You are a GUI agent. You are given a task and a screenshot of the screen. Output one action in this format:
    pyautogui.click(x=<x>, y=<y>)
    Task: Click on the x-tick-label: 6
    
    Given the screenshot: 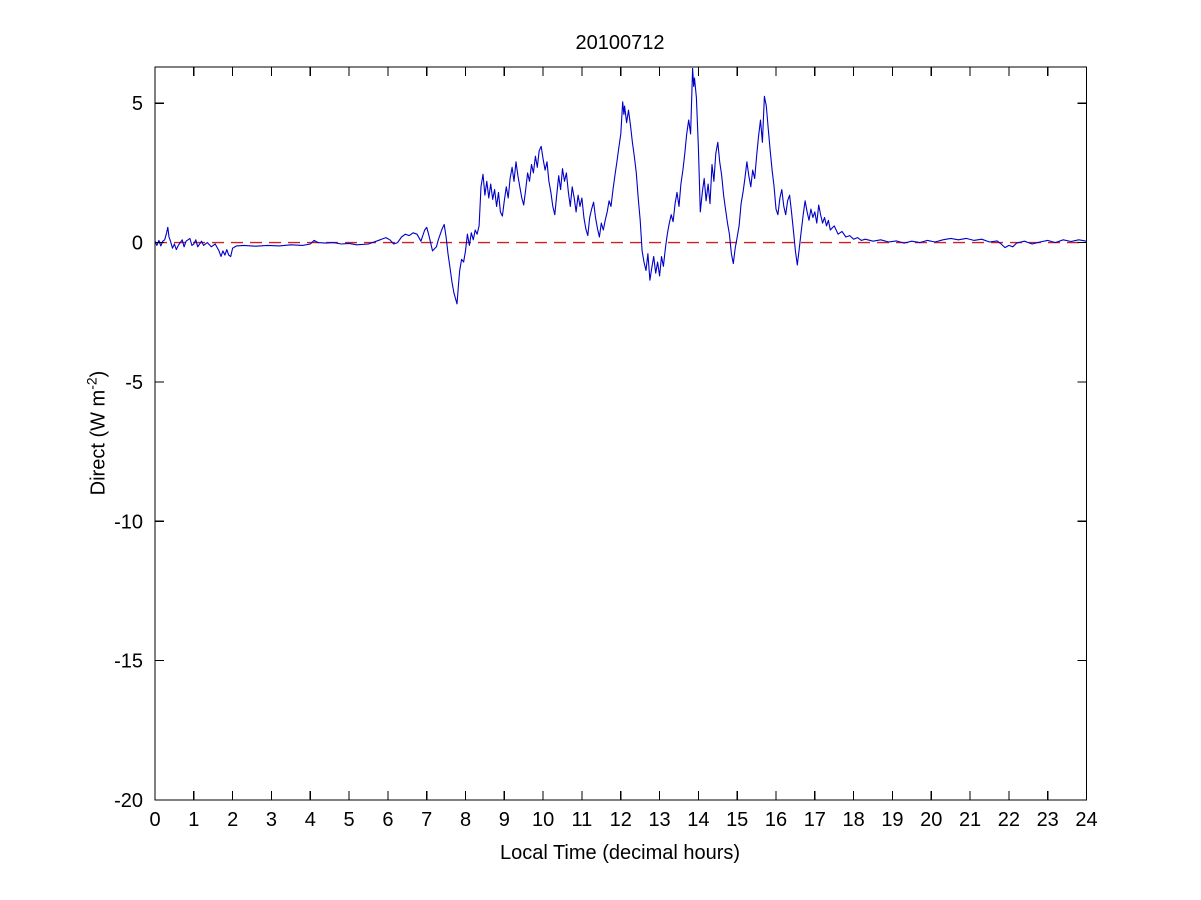 What is the action you would take?
    pyautogui.click(x=387, y=820)
    